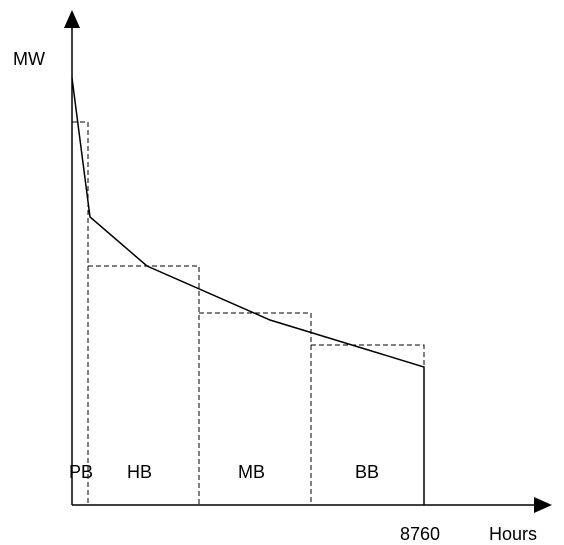 This screenshot has width=564, height=545. What do you see at coordinates (543, 505) in the screenshot?
I see `x-axis-arrow-icon` at bounding box center [543, 505].